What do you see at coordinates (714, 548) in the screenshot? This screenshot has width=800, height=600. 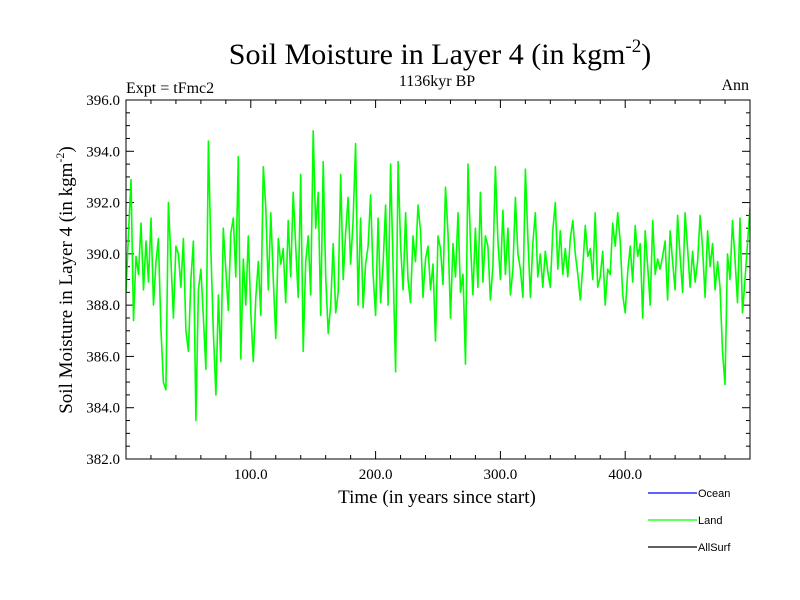 I see `legend-label-allsurf: AllSurf` at bounding box center [714, 548].